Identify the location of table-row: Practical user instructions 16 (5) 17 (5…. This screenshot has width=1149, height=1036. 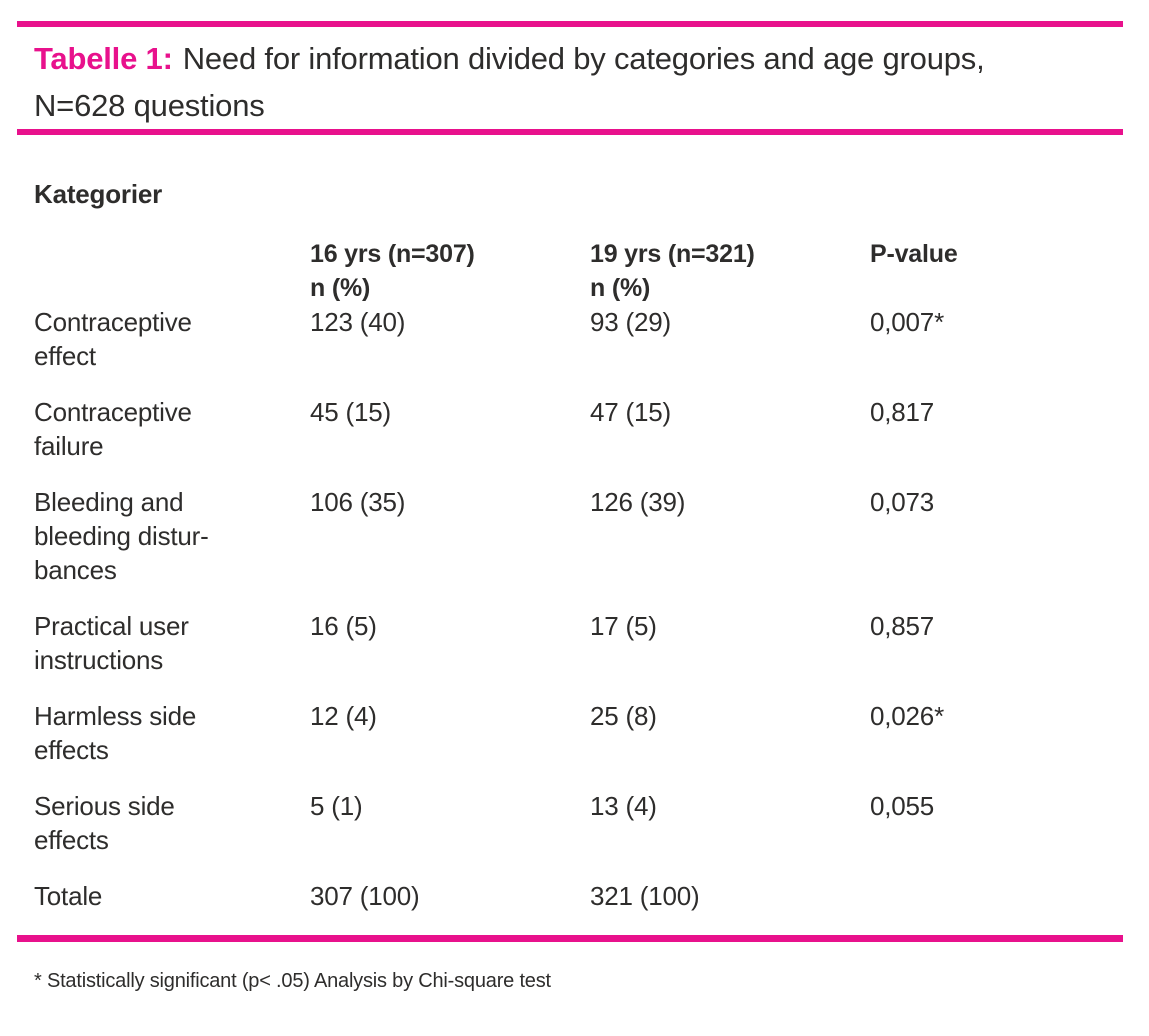
(578, 643).